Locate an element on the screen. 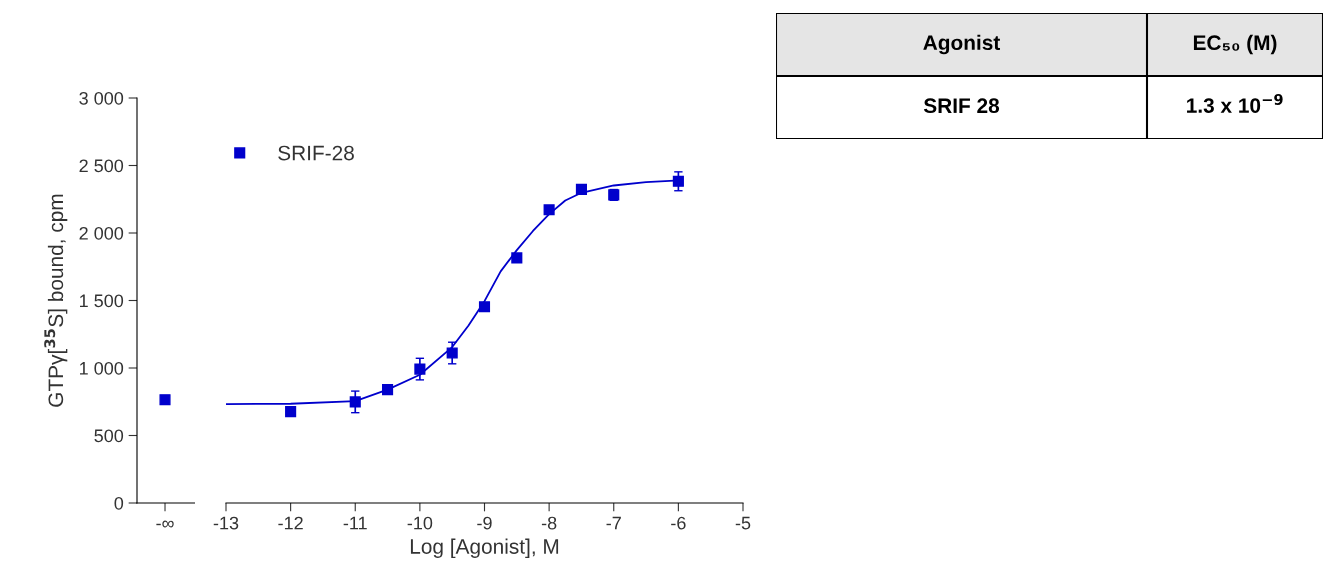 The height and width of the screenshot is (584, 1325). y-tick-label: 0 is located at coordinates (119, 503).